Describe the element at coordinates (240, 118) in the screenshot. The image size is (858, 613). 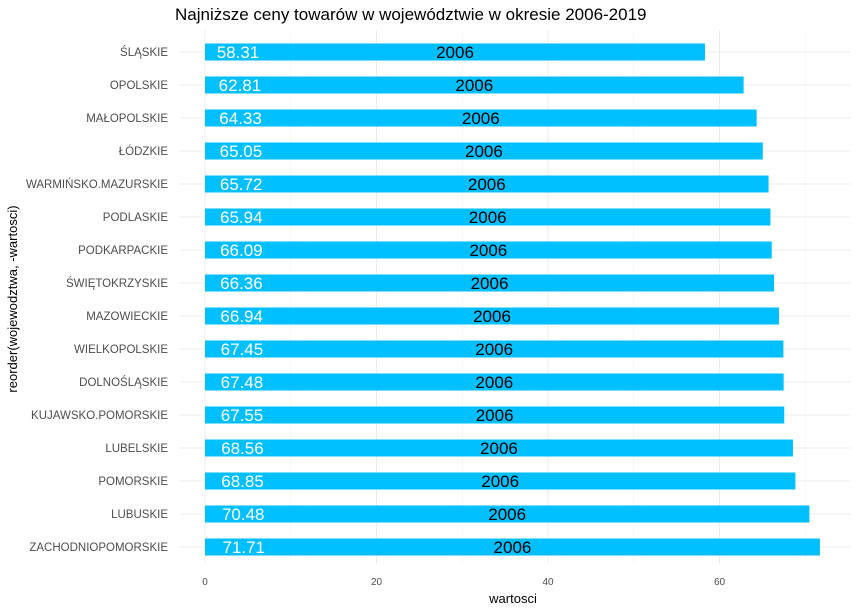
I see `value-label: 64.33` at that location.